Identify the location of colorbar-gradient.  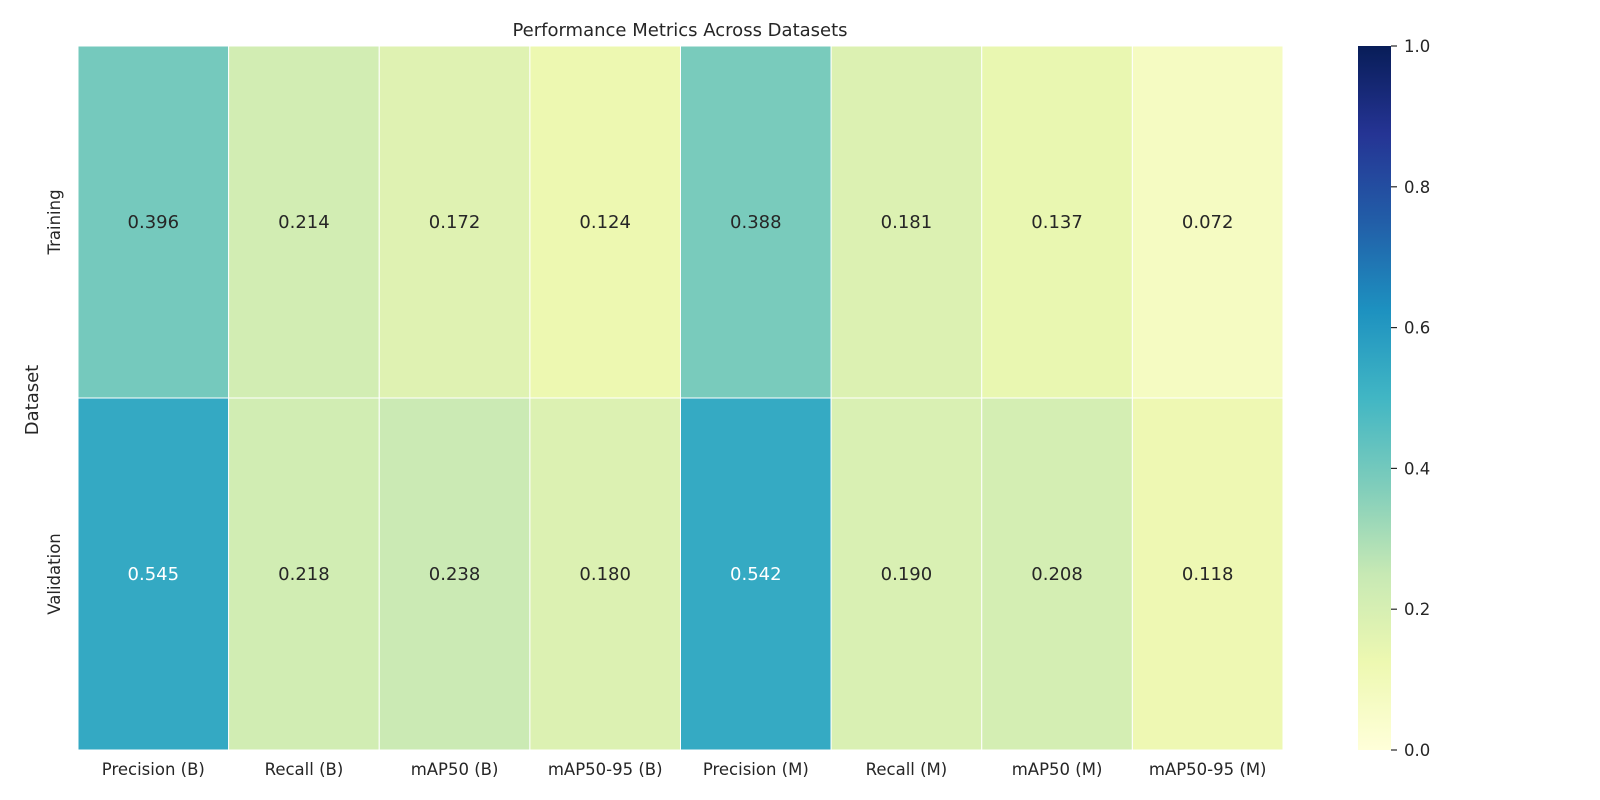
(1374, 398).